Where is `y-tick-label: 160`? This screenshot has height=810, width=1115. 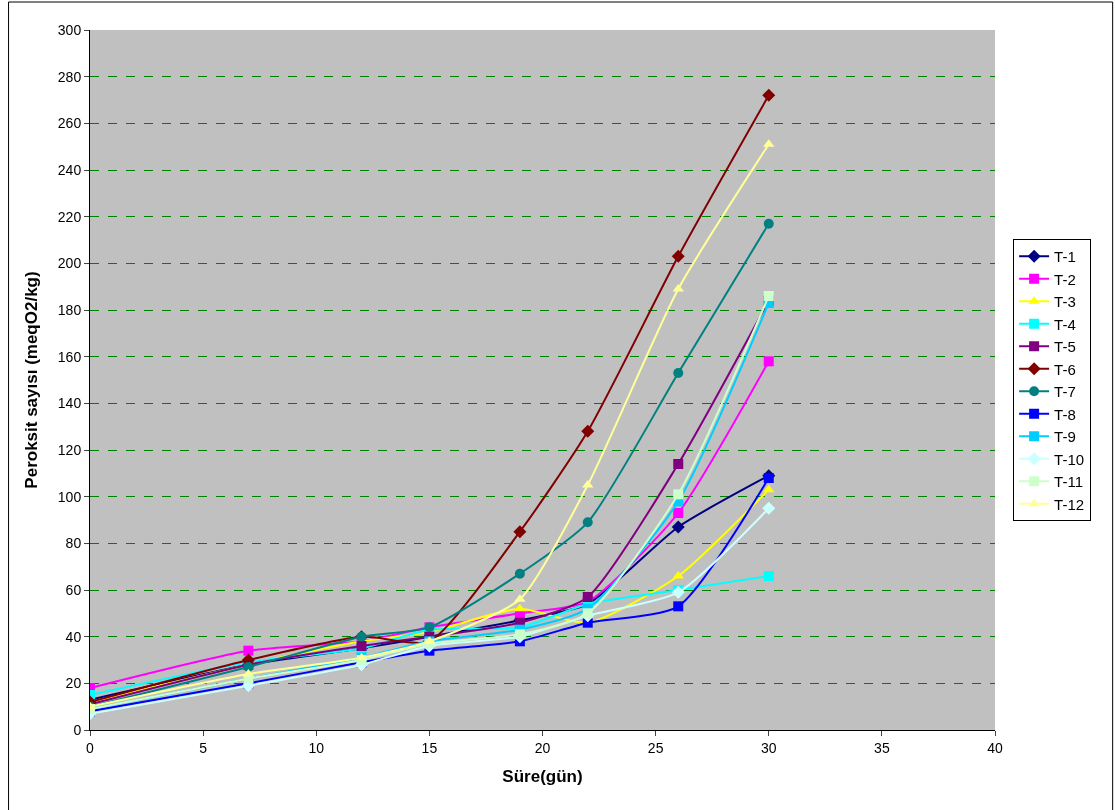
y-tick-label: 160 is located at coordinates (69, 356).